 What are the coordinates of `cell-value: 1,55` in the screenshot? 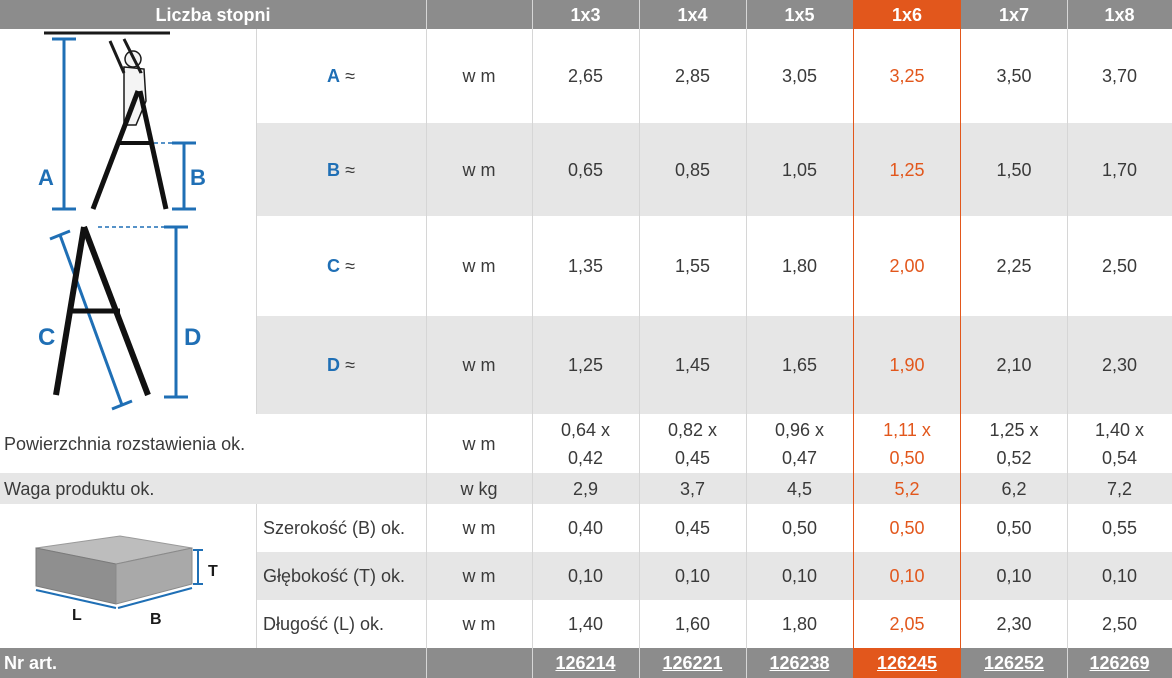 It's located at (692, 266).